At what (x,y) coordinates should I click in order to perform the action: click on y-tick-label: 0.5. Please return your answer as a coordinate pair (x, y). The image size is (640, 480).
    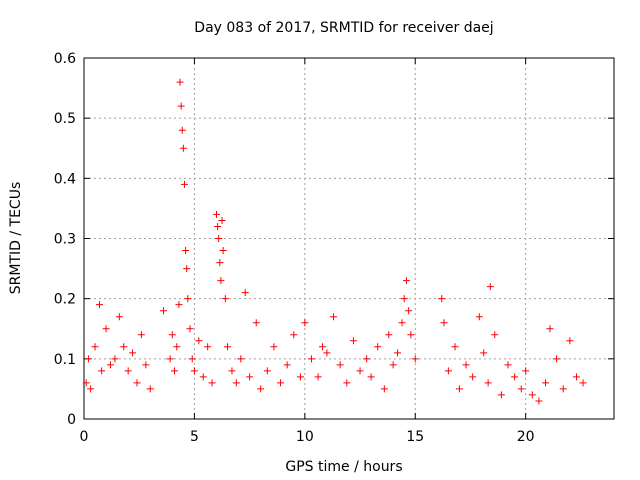
    Looking at the image, I should click on (65, 119).